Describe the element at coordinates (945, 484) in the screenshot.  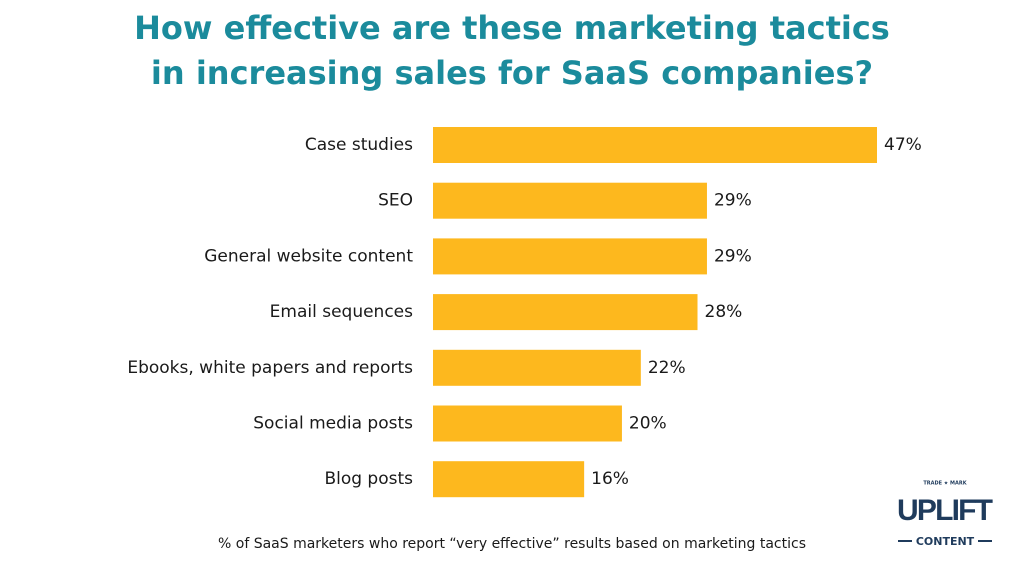
I see `logo-trademark: TRADE ★ MARK` at that location.